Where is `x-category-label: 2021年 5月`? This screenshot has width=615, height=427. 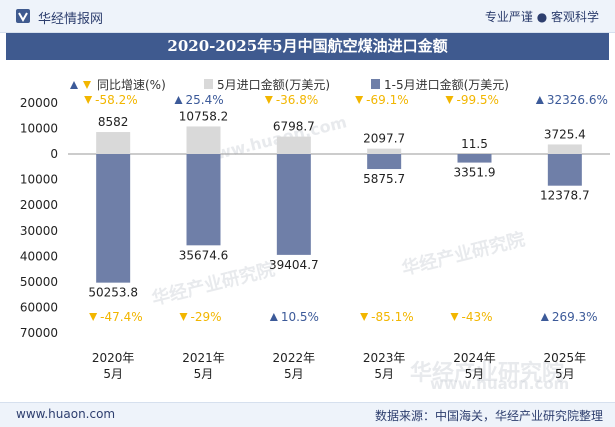
x-category-label: 2021年 5月 is located at coordinates (203, 366).